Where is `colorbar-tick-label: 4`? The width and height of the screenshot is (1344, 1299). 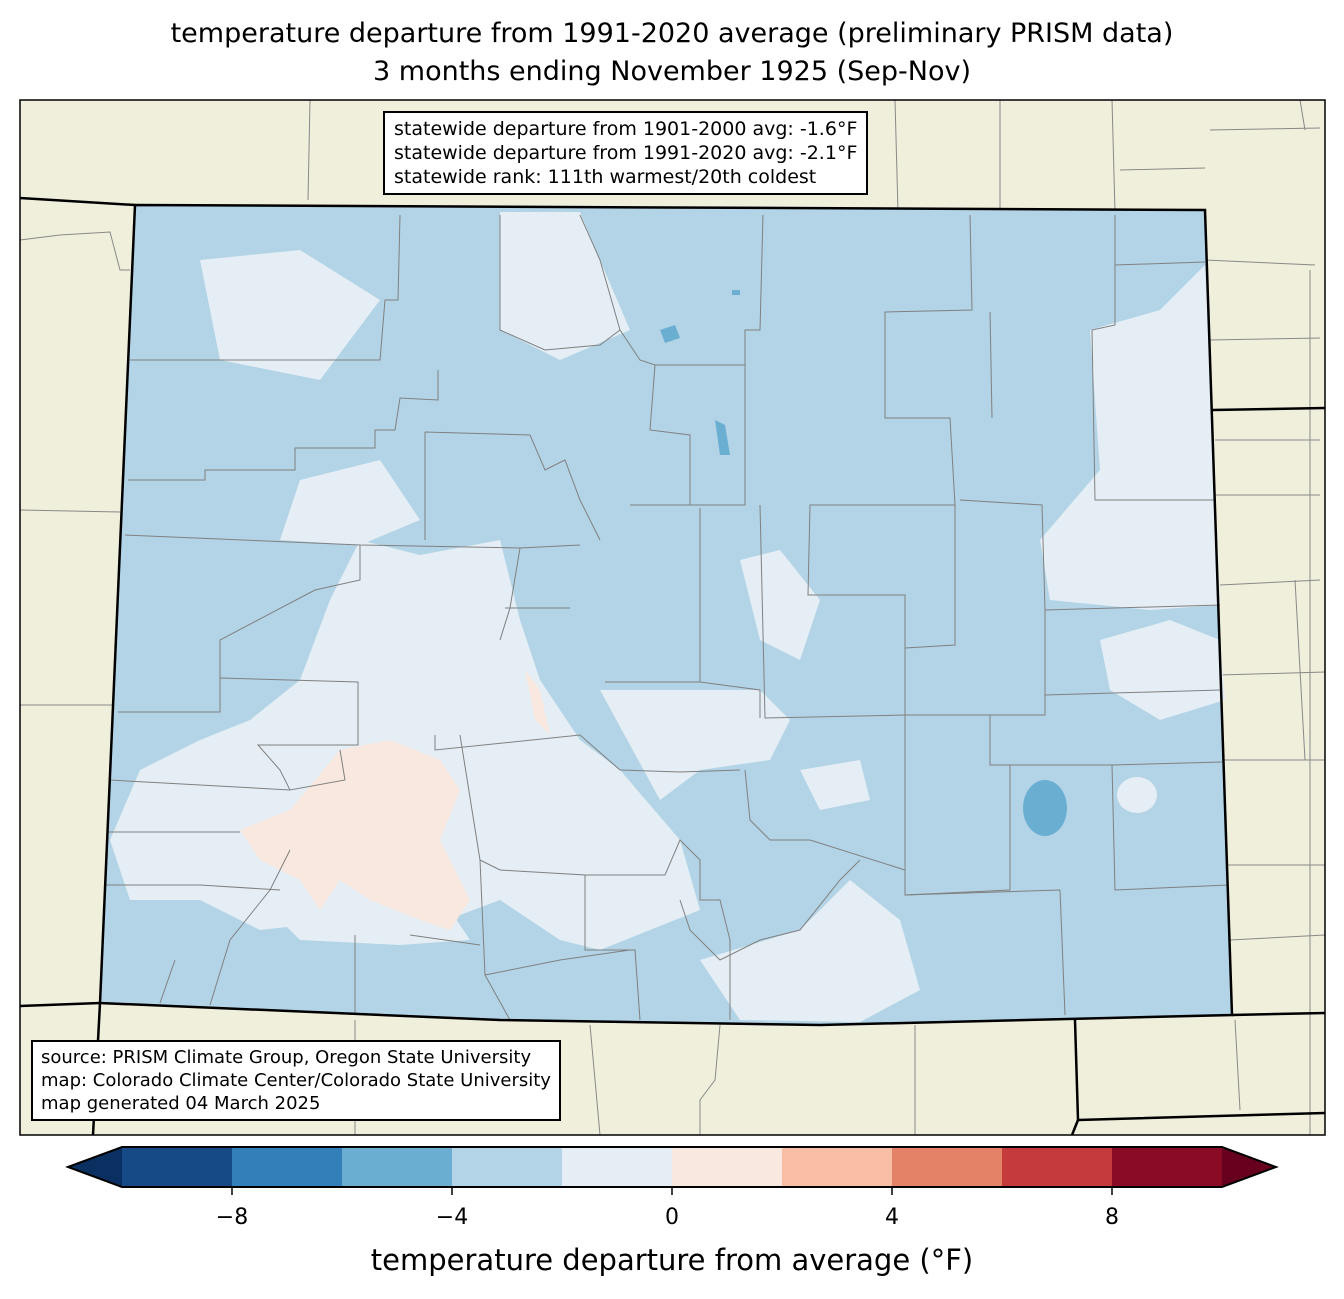
colorbar-tick-label: 4 is located at coordinates (892, 1217).